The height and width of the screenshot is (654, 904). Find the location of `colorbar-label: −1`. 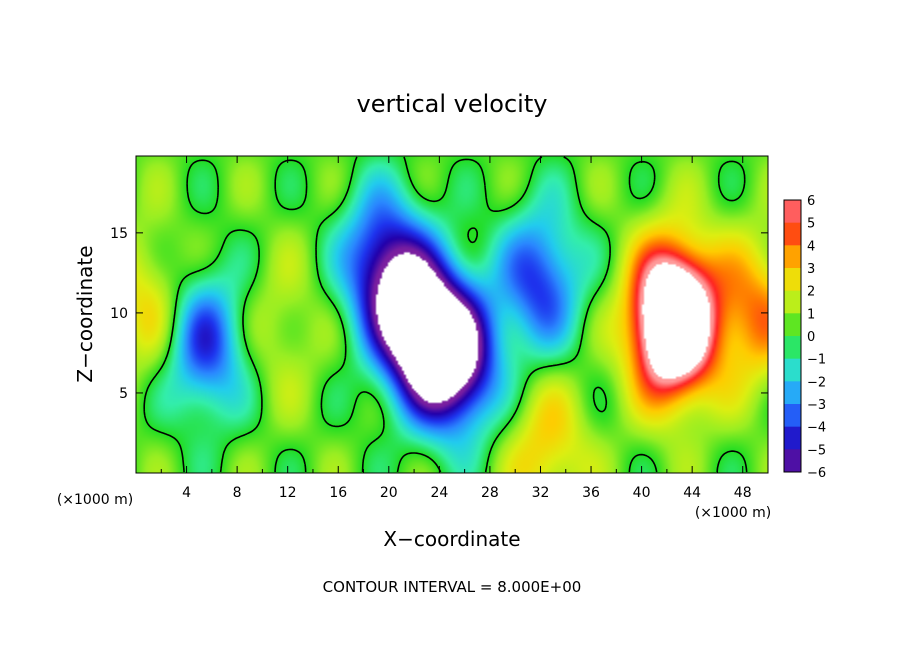

colorbar-label: −1 is located at coordinates (816, 360).